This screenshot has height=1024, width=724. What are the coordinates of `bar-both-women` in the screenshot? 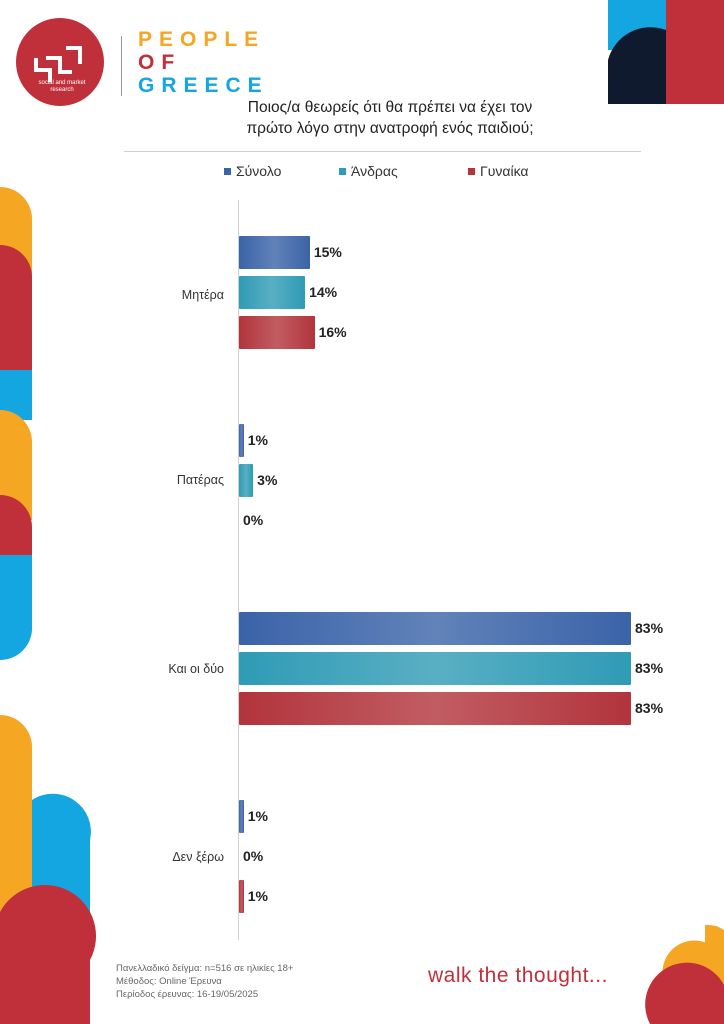 It's located at (435, 708).